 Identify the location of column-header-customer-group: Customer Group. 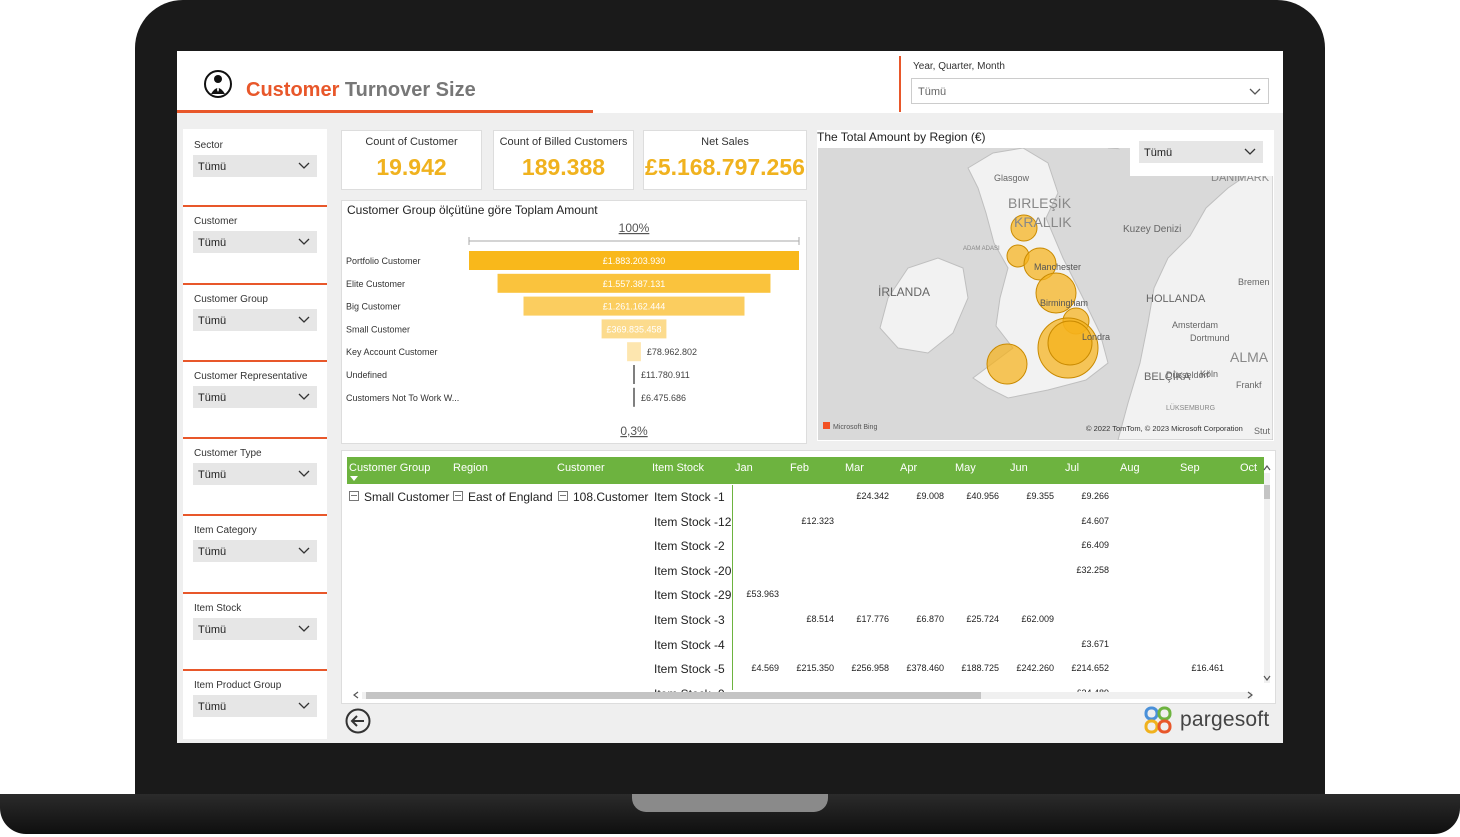
(390, 468).